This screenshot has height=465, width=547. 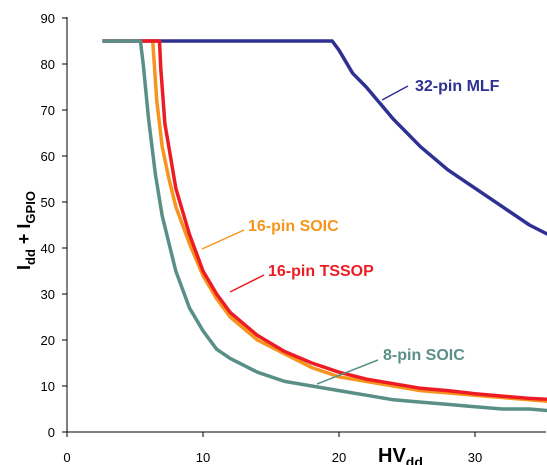 What do you see at coordinates (48, 340) in the screenshot?
I see `y-tick-label: 20` at bounding box center [48, 340].